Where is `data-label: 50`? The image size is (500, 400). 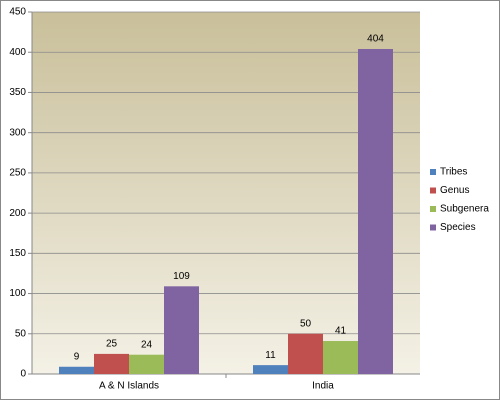 data-label: 50 is located at coordinates (306, 323).